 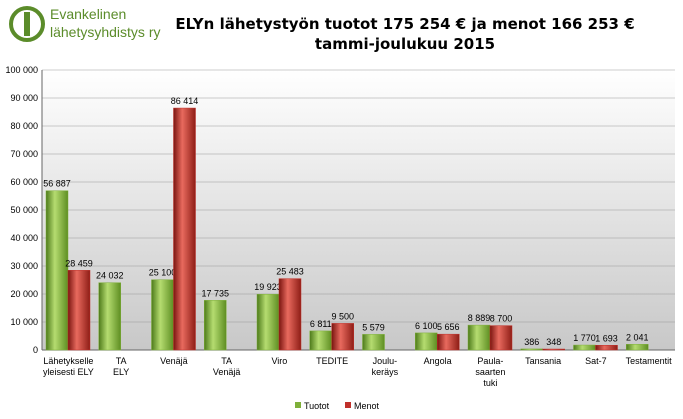 I want to click on value-label: 56 887, so click(x=57, y=184).